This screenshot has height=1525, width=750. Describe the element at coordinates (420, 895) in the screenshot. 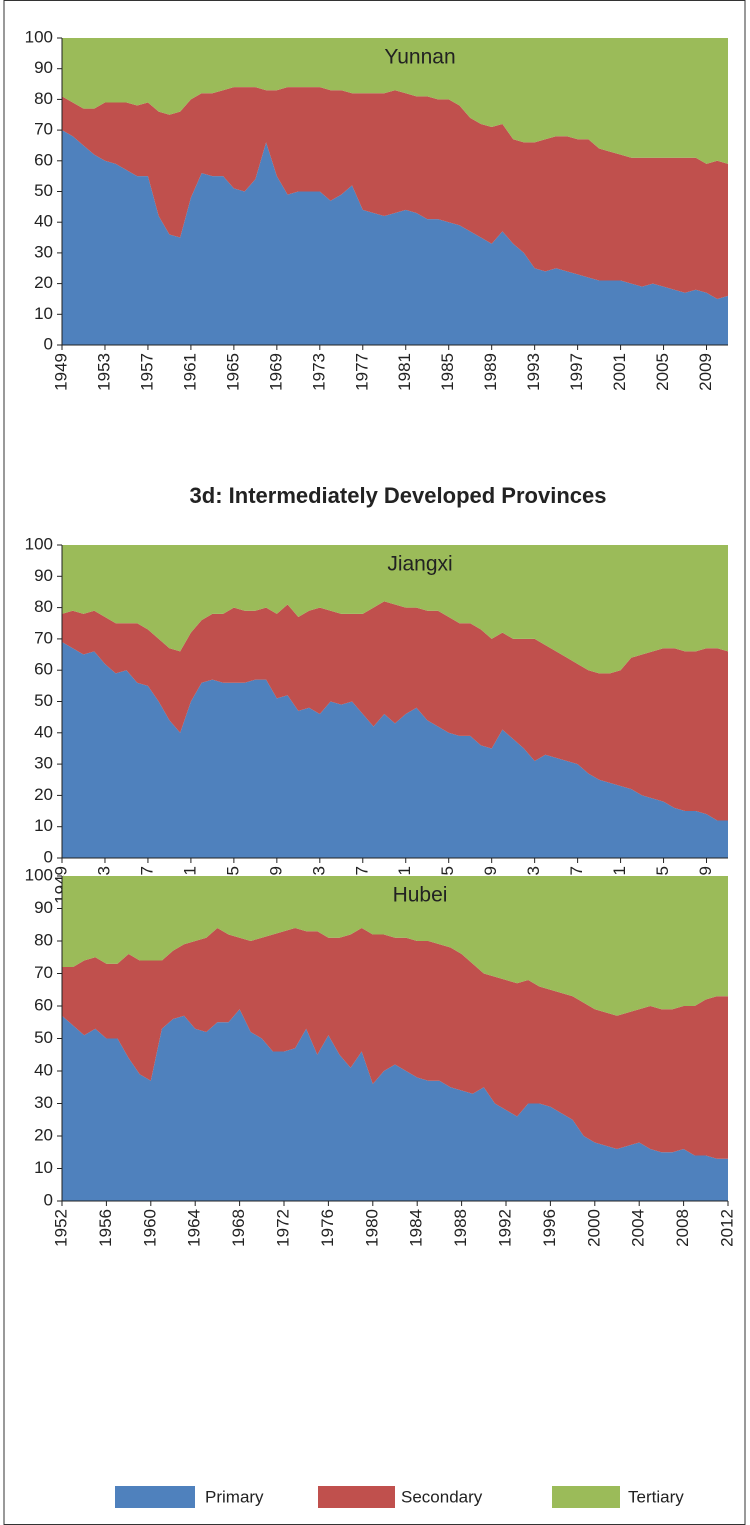

I see `chart-title: Hubei` at that location.